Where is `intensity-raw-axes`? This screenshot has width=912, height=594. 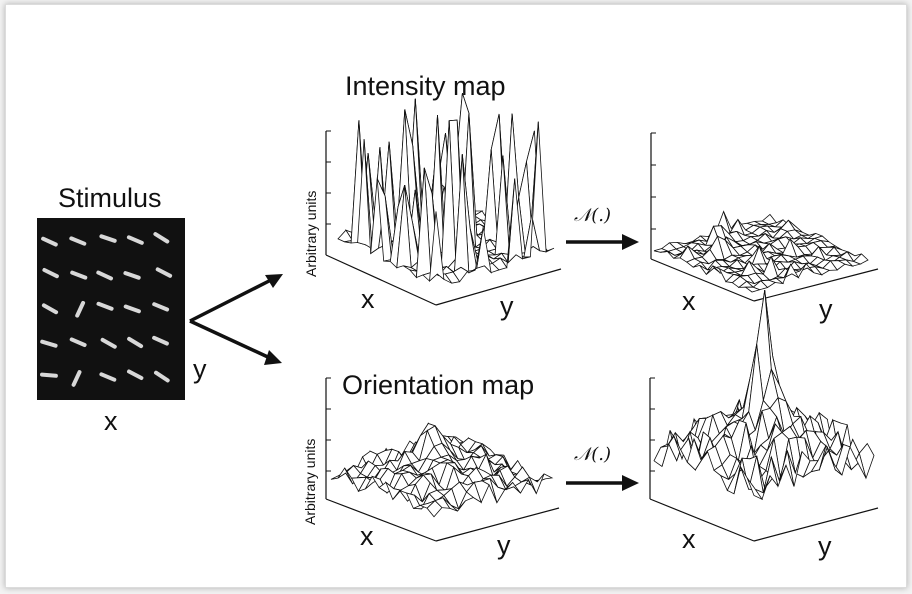
intensity-raw-axes is located at coordinates (443, 218).